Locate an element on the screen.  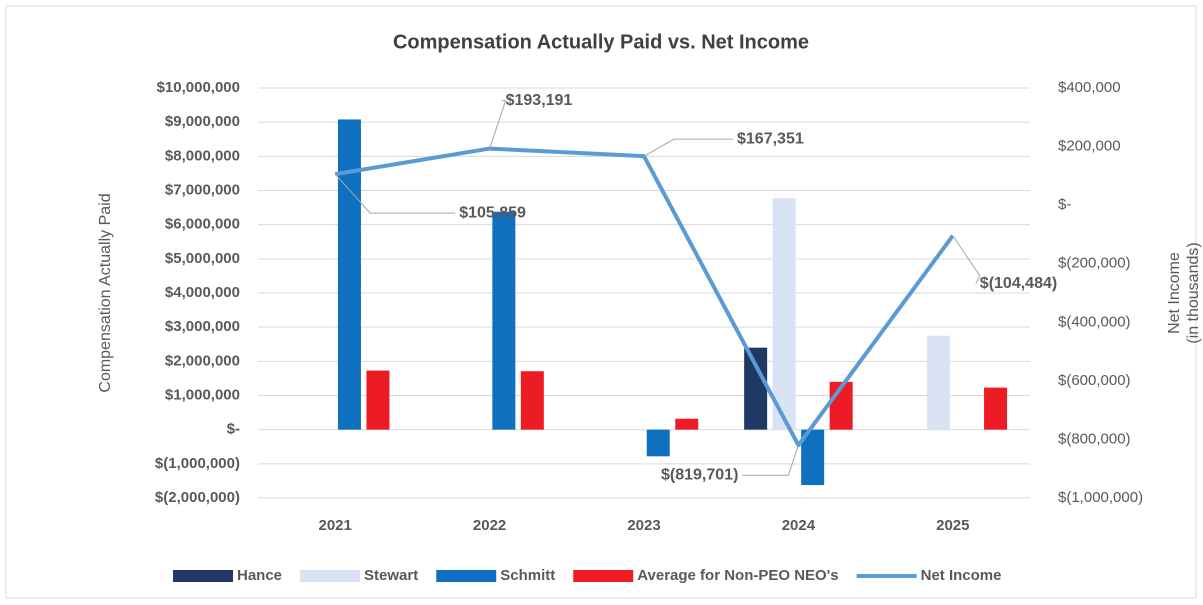
legend-label: Stewart is located at coordinates (391, 575).